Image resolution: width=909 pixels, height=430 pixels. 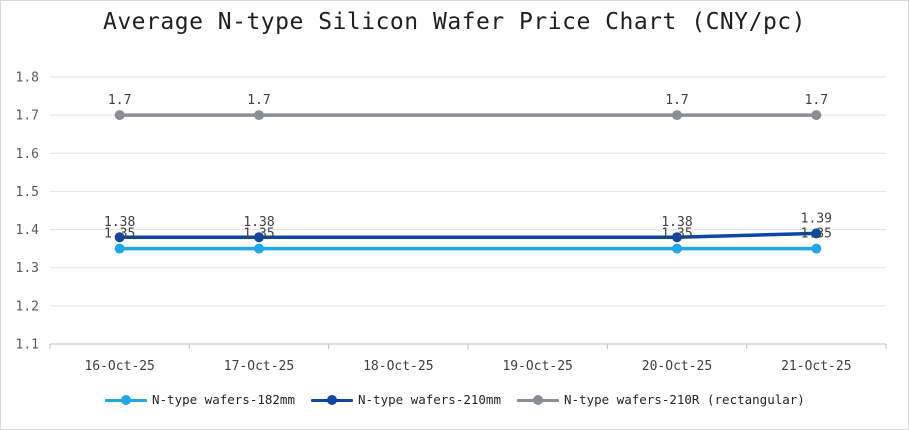 I want to click on y-tick-label: 1.8, so click(x=27, y=78).